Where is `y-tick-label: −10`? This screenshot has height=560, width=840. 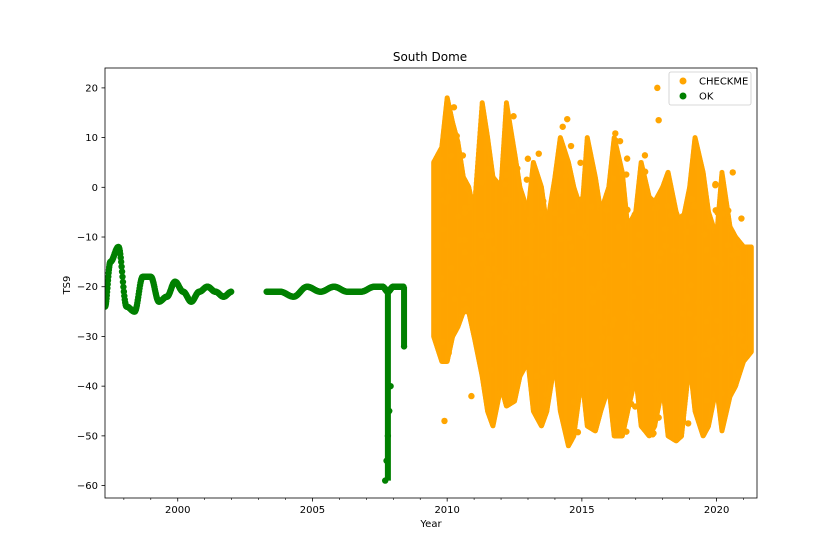 y-tick-label: −10 is located at coordinates (87, 238).